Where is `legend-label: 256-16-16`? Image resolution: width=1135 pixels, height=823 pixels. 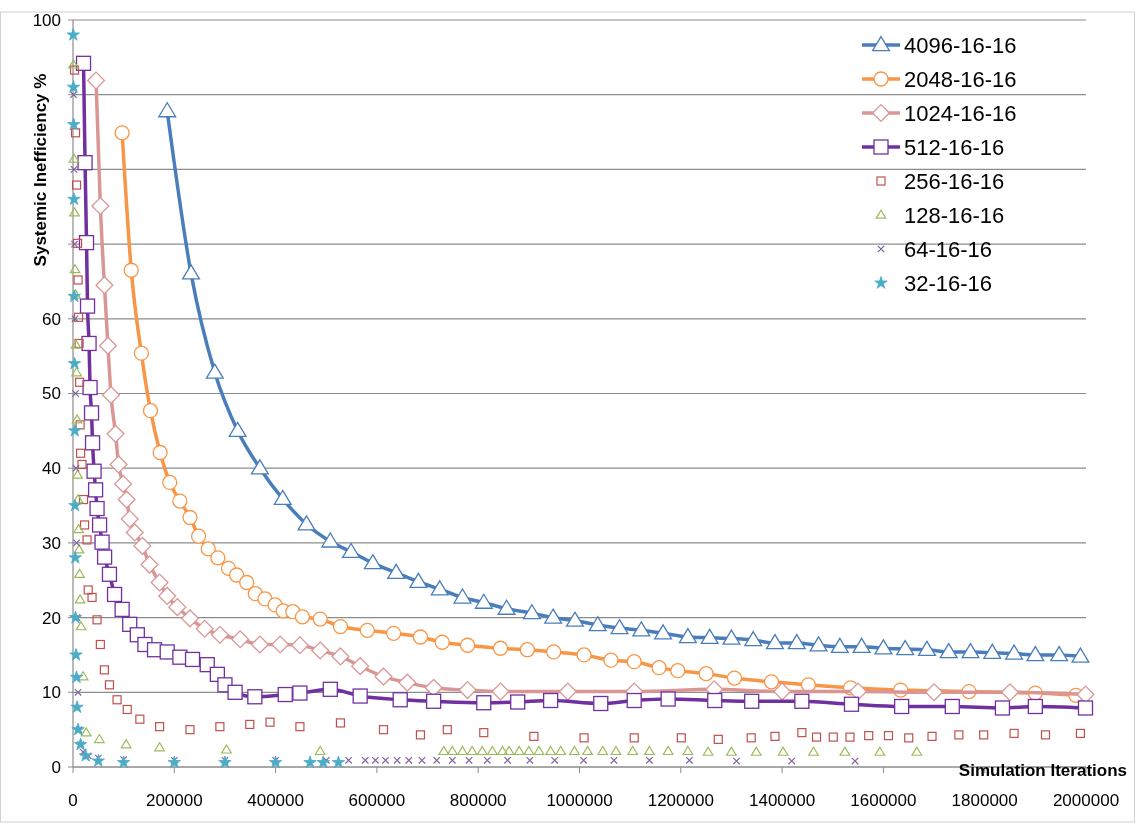 legend-label: 256-16-16 is located at coordinates (954, 181).